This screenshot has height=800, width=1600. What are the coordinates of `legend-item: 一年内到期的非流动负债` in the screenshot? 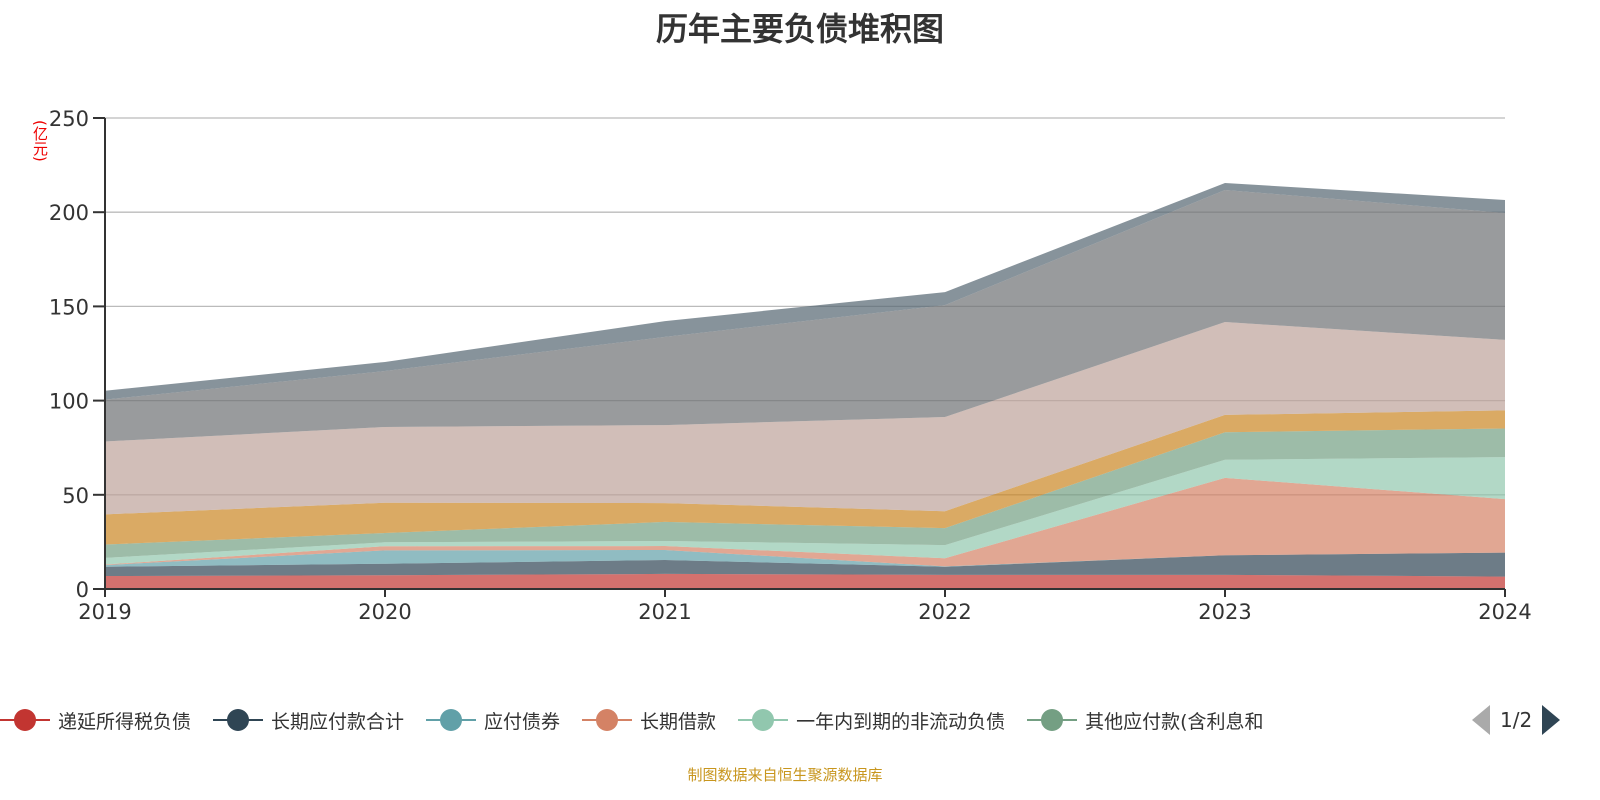 It's located at (871, 720).